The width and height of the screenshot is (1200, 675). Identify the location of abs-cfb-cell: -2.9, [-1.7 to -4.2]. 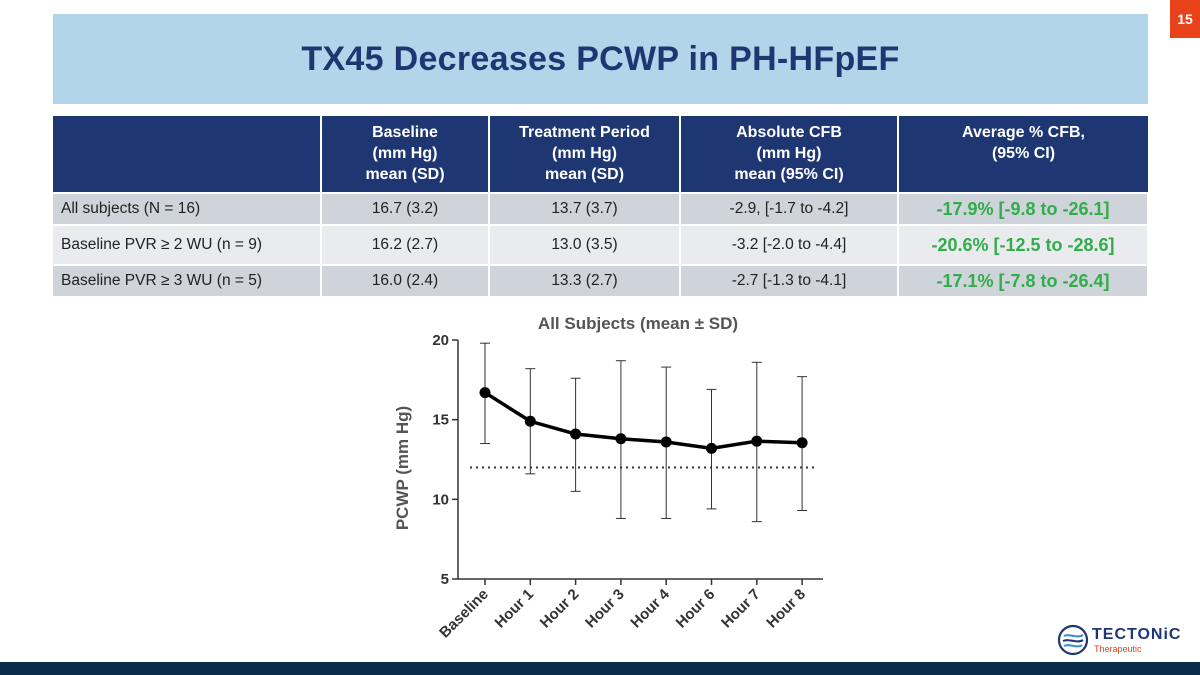
(789, 208).